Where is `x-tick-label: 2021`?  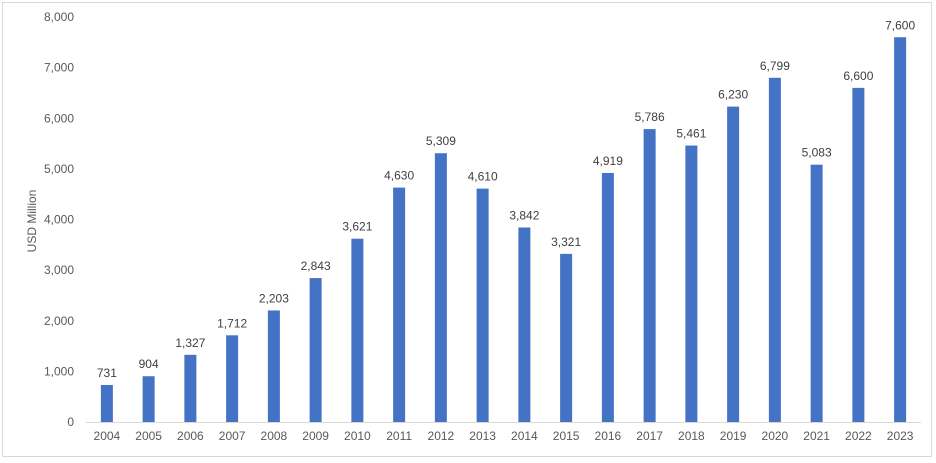
x-tick-label: 2021 is located at coordinates (816, 436).